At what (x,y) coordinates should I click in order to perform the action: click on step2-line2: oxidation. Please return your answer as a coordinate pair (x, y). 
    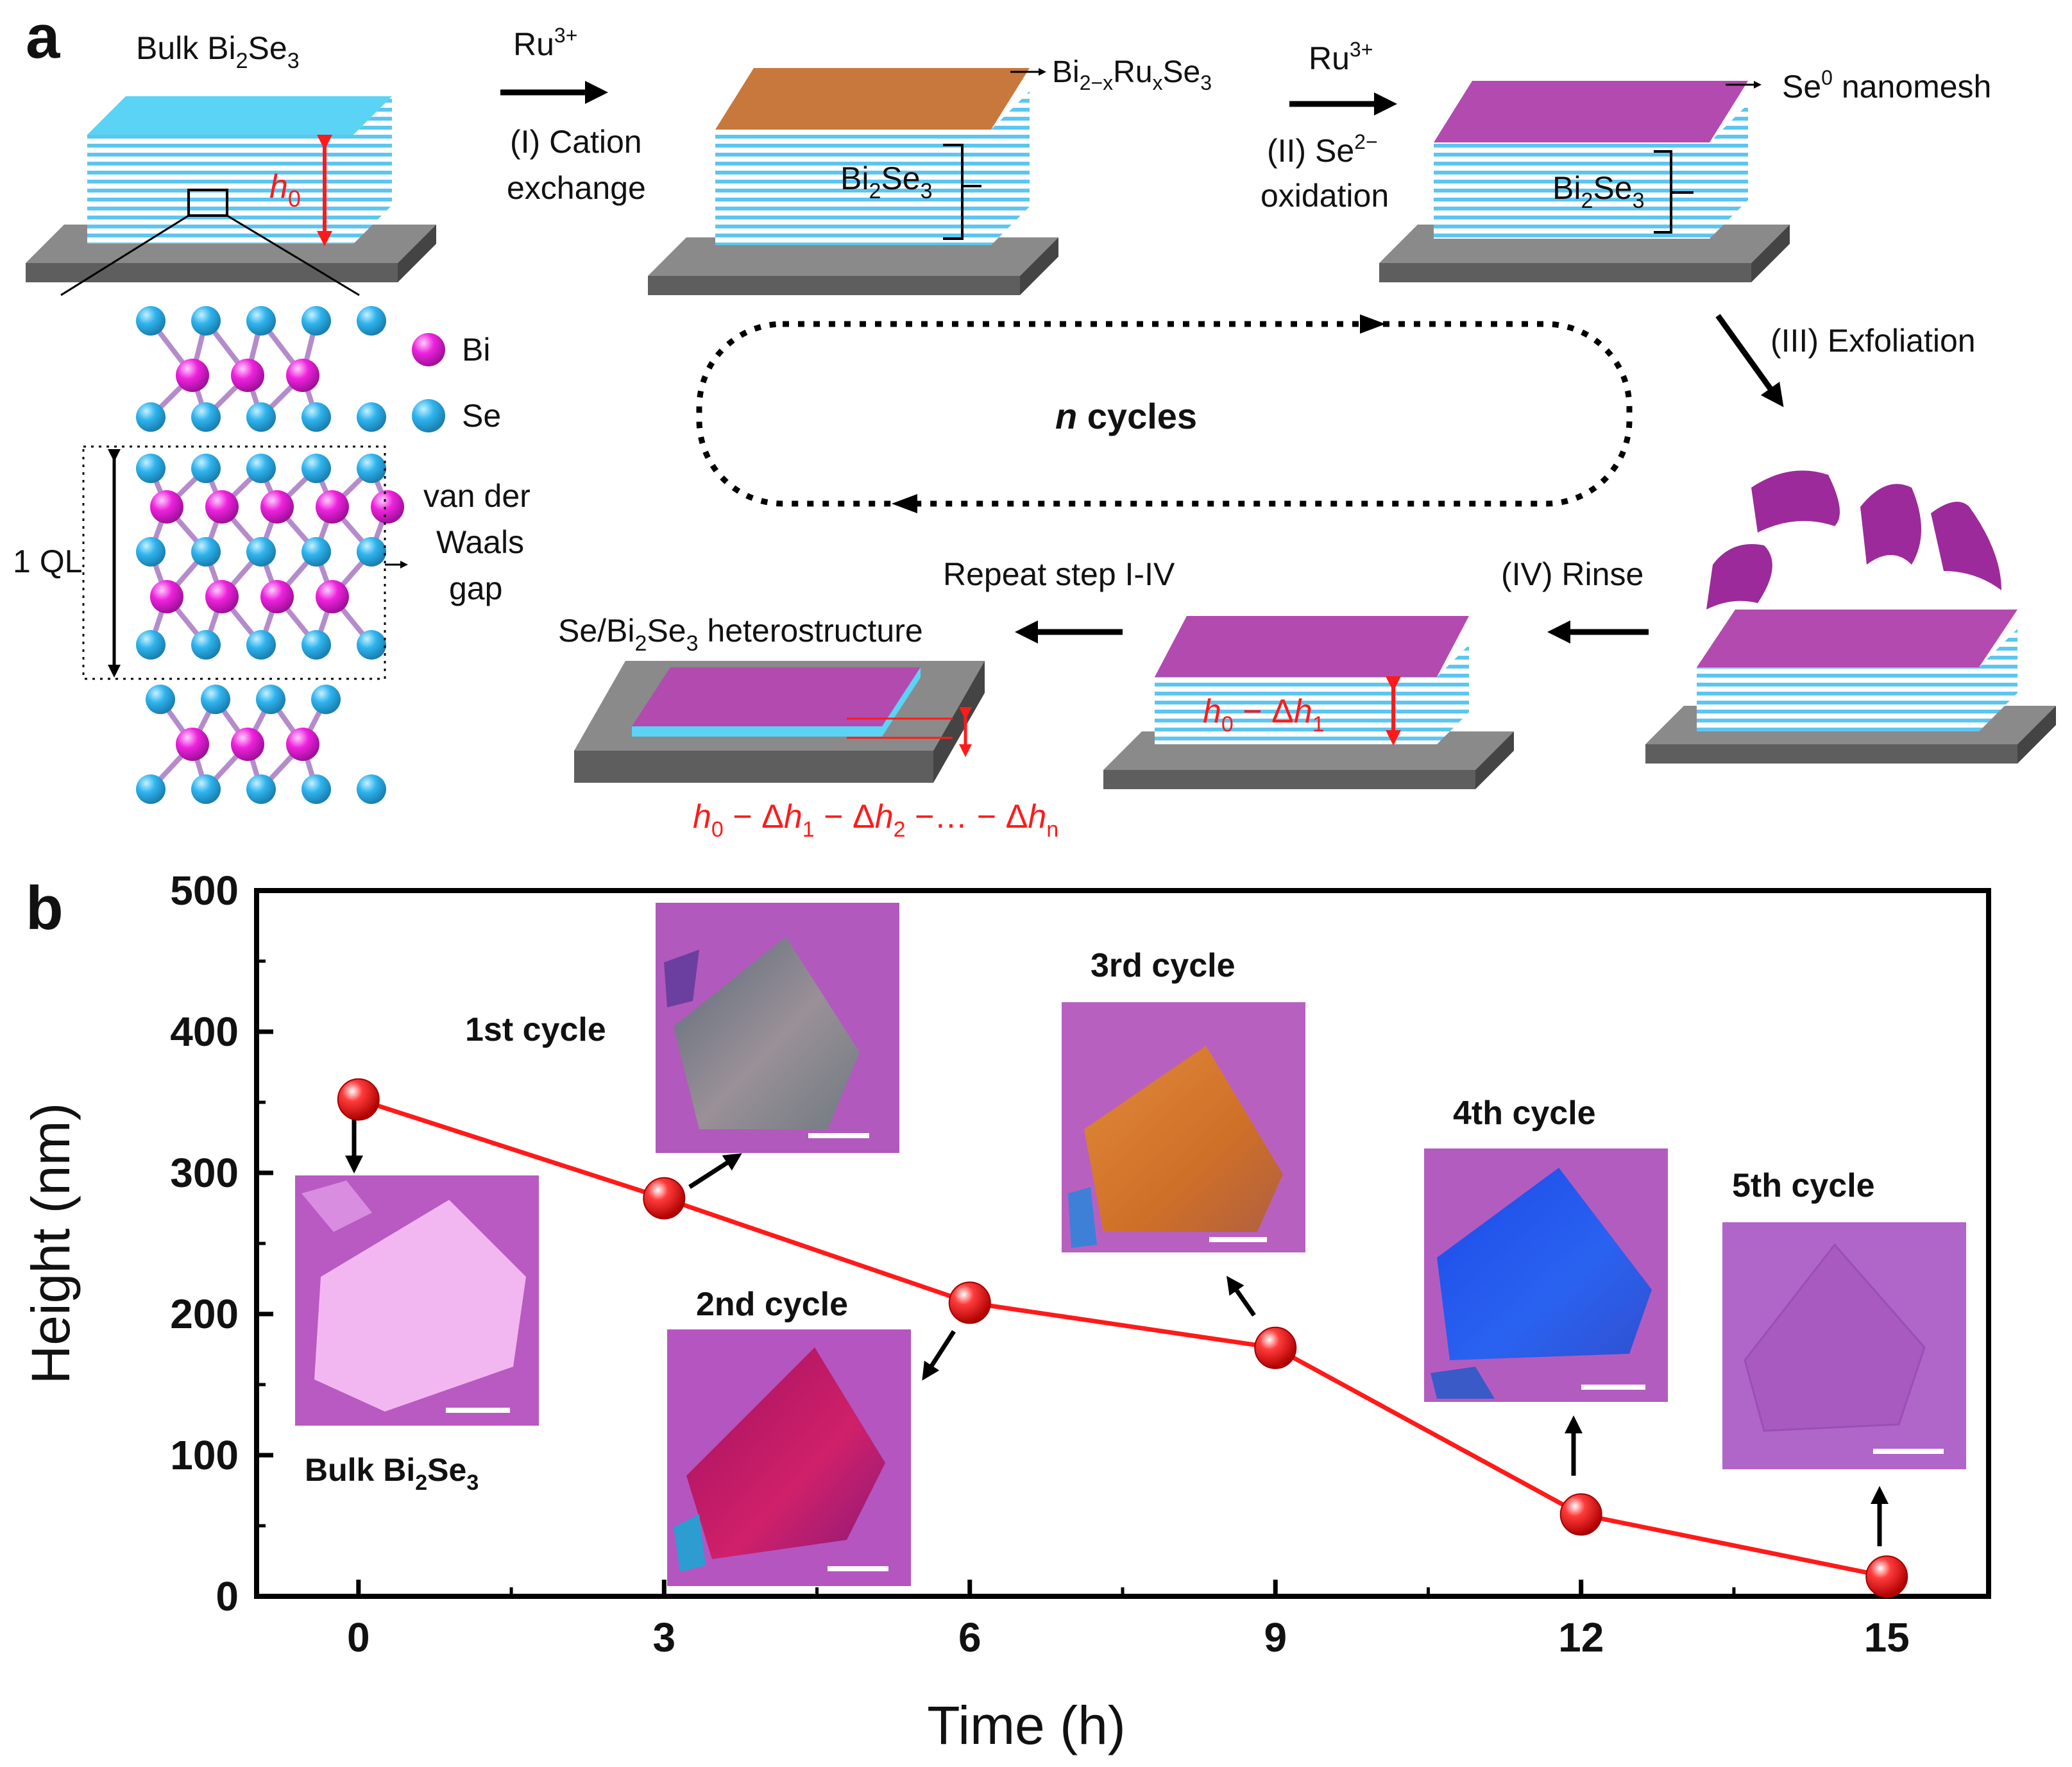
    Looking at the image, I should click on (1325, 196).